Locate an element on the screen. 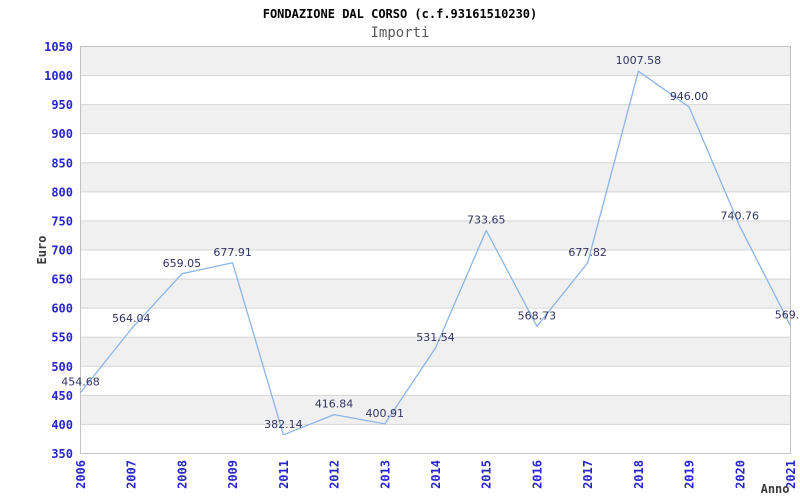 The image size is (800, 500). y-tick-label: 700 is located at coordinates (62, 251).